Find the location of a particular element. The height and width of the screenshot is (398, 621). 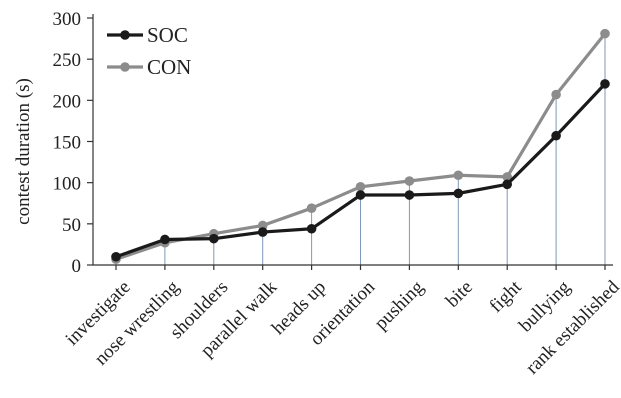

y-tick-label: 0 is located at coordinates (77, 266).